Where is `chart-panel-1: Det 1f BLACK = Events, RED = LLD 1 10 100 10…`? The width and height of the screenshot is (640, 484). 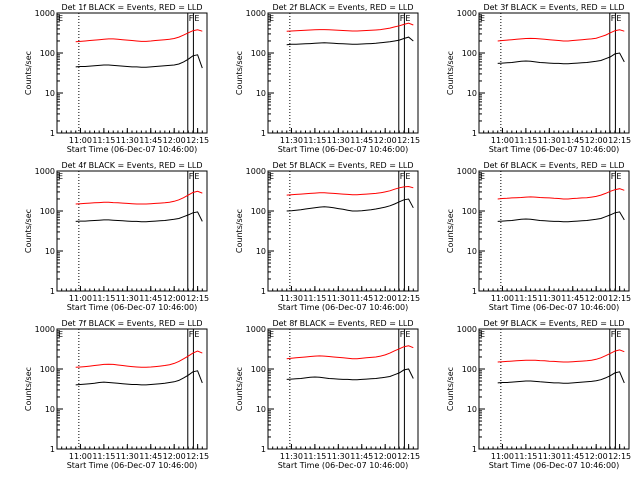 chart-panel-1: Det 1f BLACK = Events, RED = LLD 1 10 100 10… is located at coordinates (116, 78).